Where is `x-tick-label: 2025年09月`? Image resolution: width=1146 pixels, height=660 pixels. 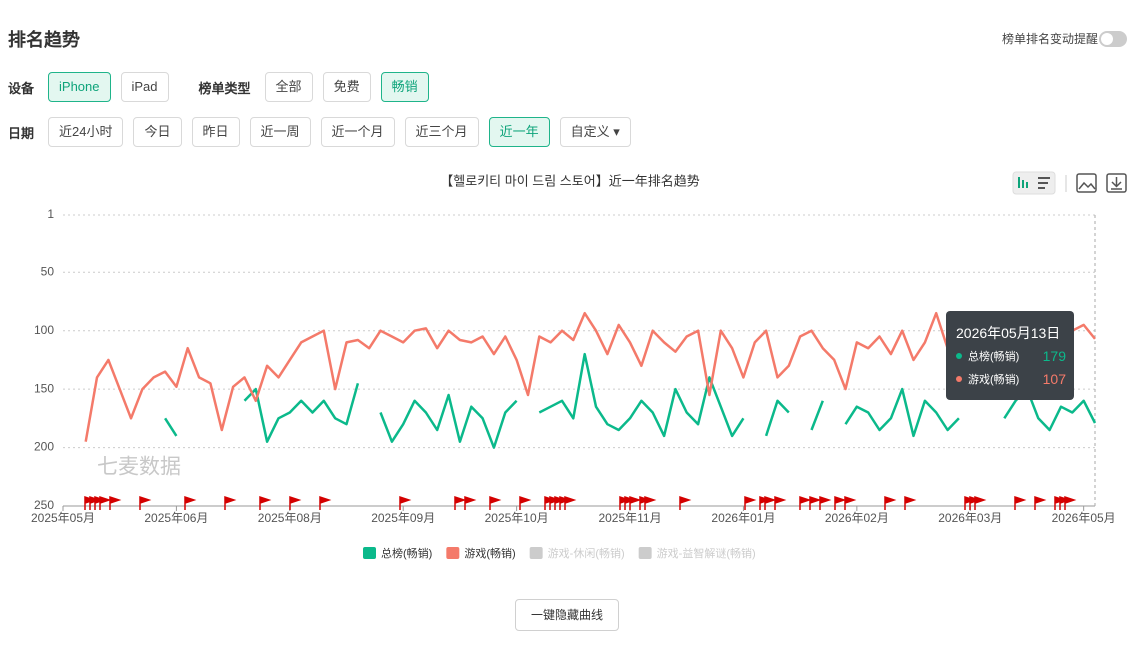
x-tick-label: 2025年09月 is located at coordinates (403, 518).